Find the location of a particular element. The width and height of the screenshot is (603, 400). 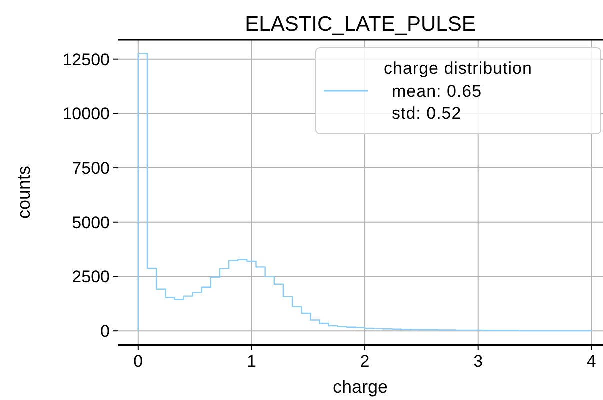

x-tick-label: 4 is located at coordinates (591, 361).